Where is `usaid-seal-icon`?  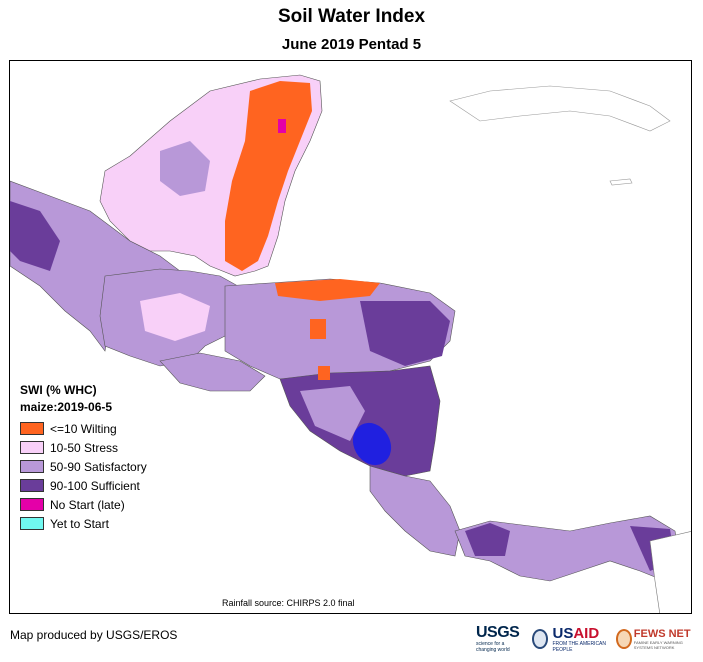 usaid-seal-icon is located at coordinates (540, 639).